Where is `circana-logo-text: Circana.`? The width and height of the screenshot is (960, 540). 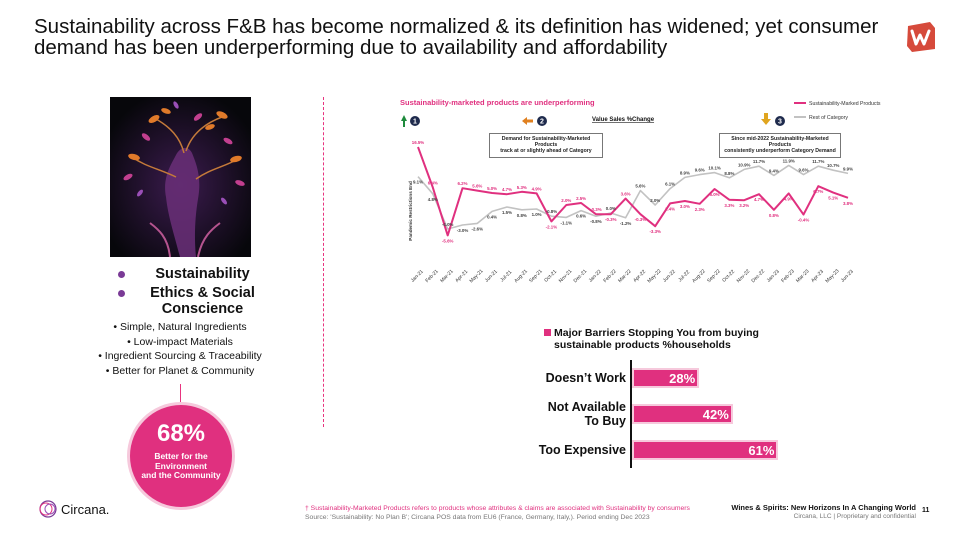
circana-logo-text: Circana. is located at coordinates (85, 509).